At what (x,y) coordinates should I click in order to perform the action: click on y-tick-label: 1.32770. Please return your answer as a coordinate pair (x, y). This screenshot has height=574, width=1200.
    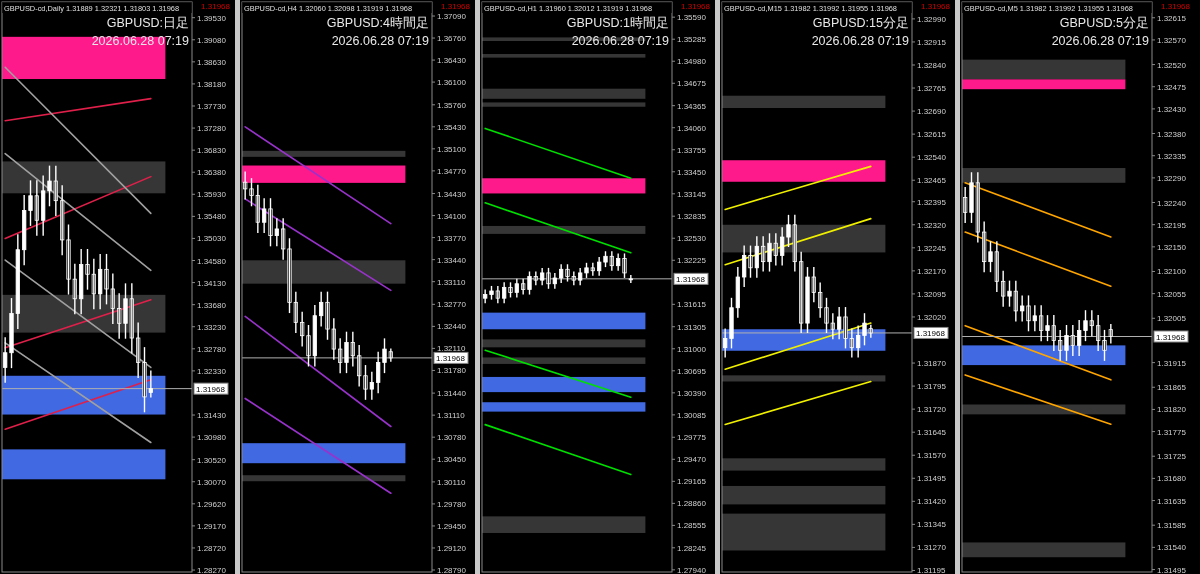
    Looking at the image, I should click on (452, 305).